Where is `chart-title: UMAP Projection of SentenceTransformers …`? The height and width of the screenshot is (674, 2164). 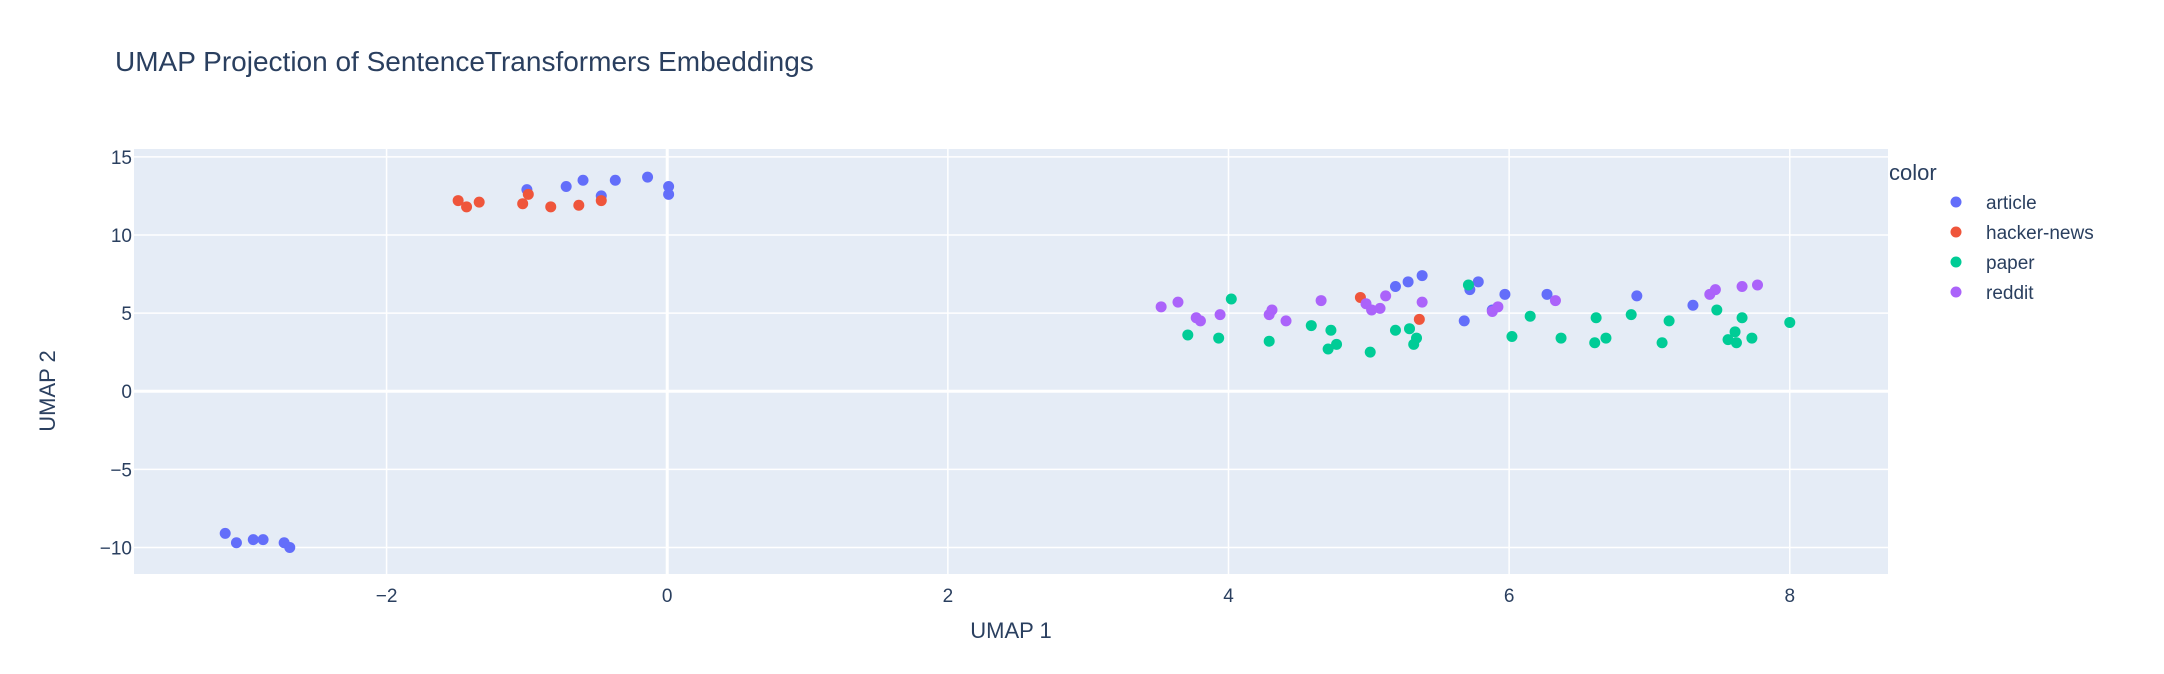 chart-title: UMAP Projection of SentenceTransformers … is located at coordinates (464, 61).